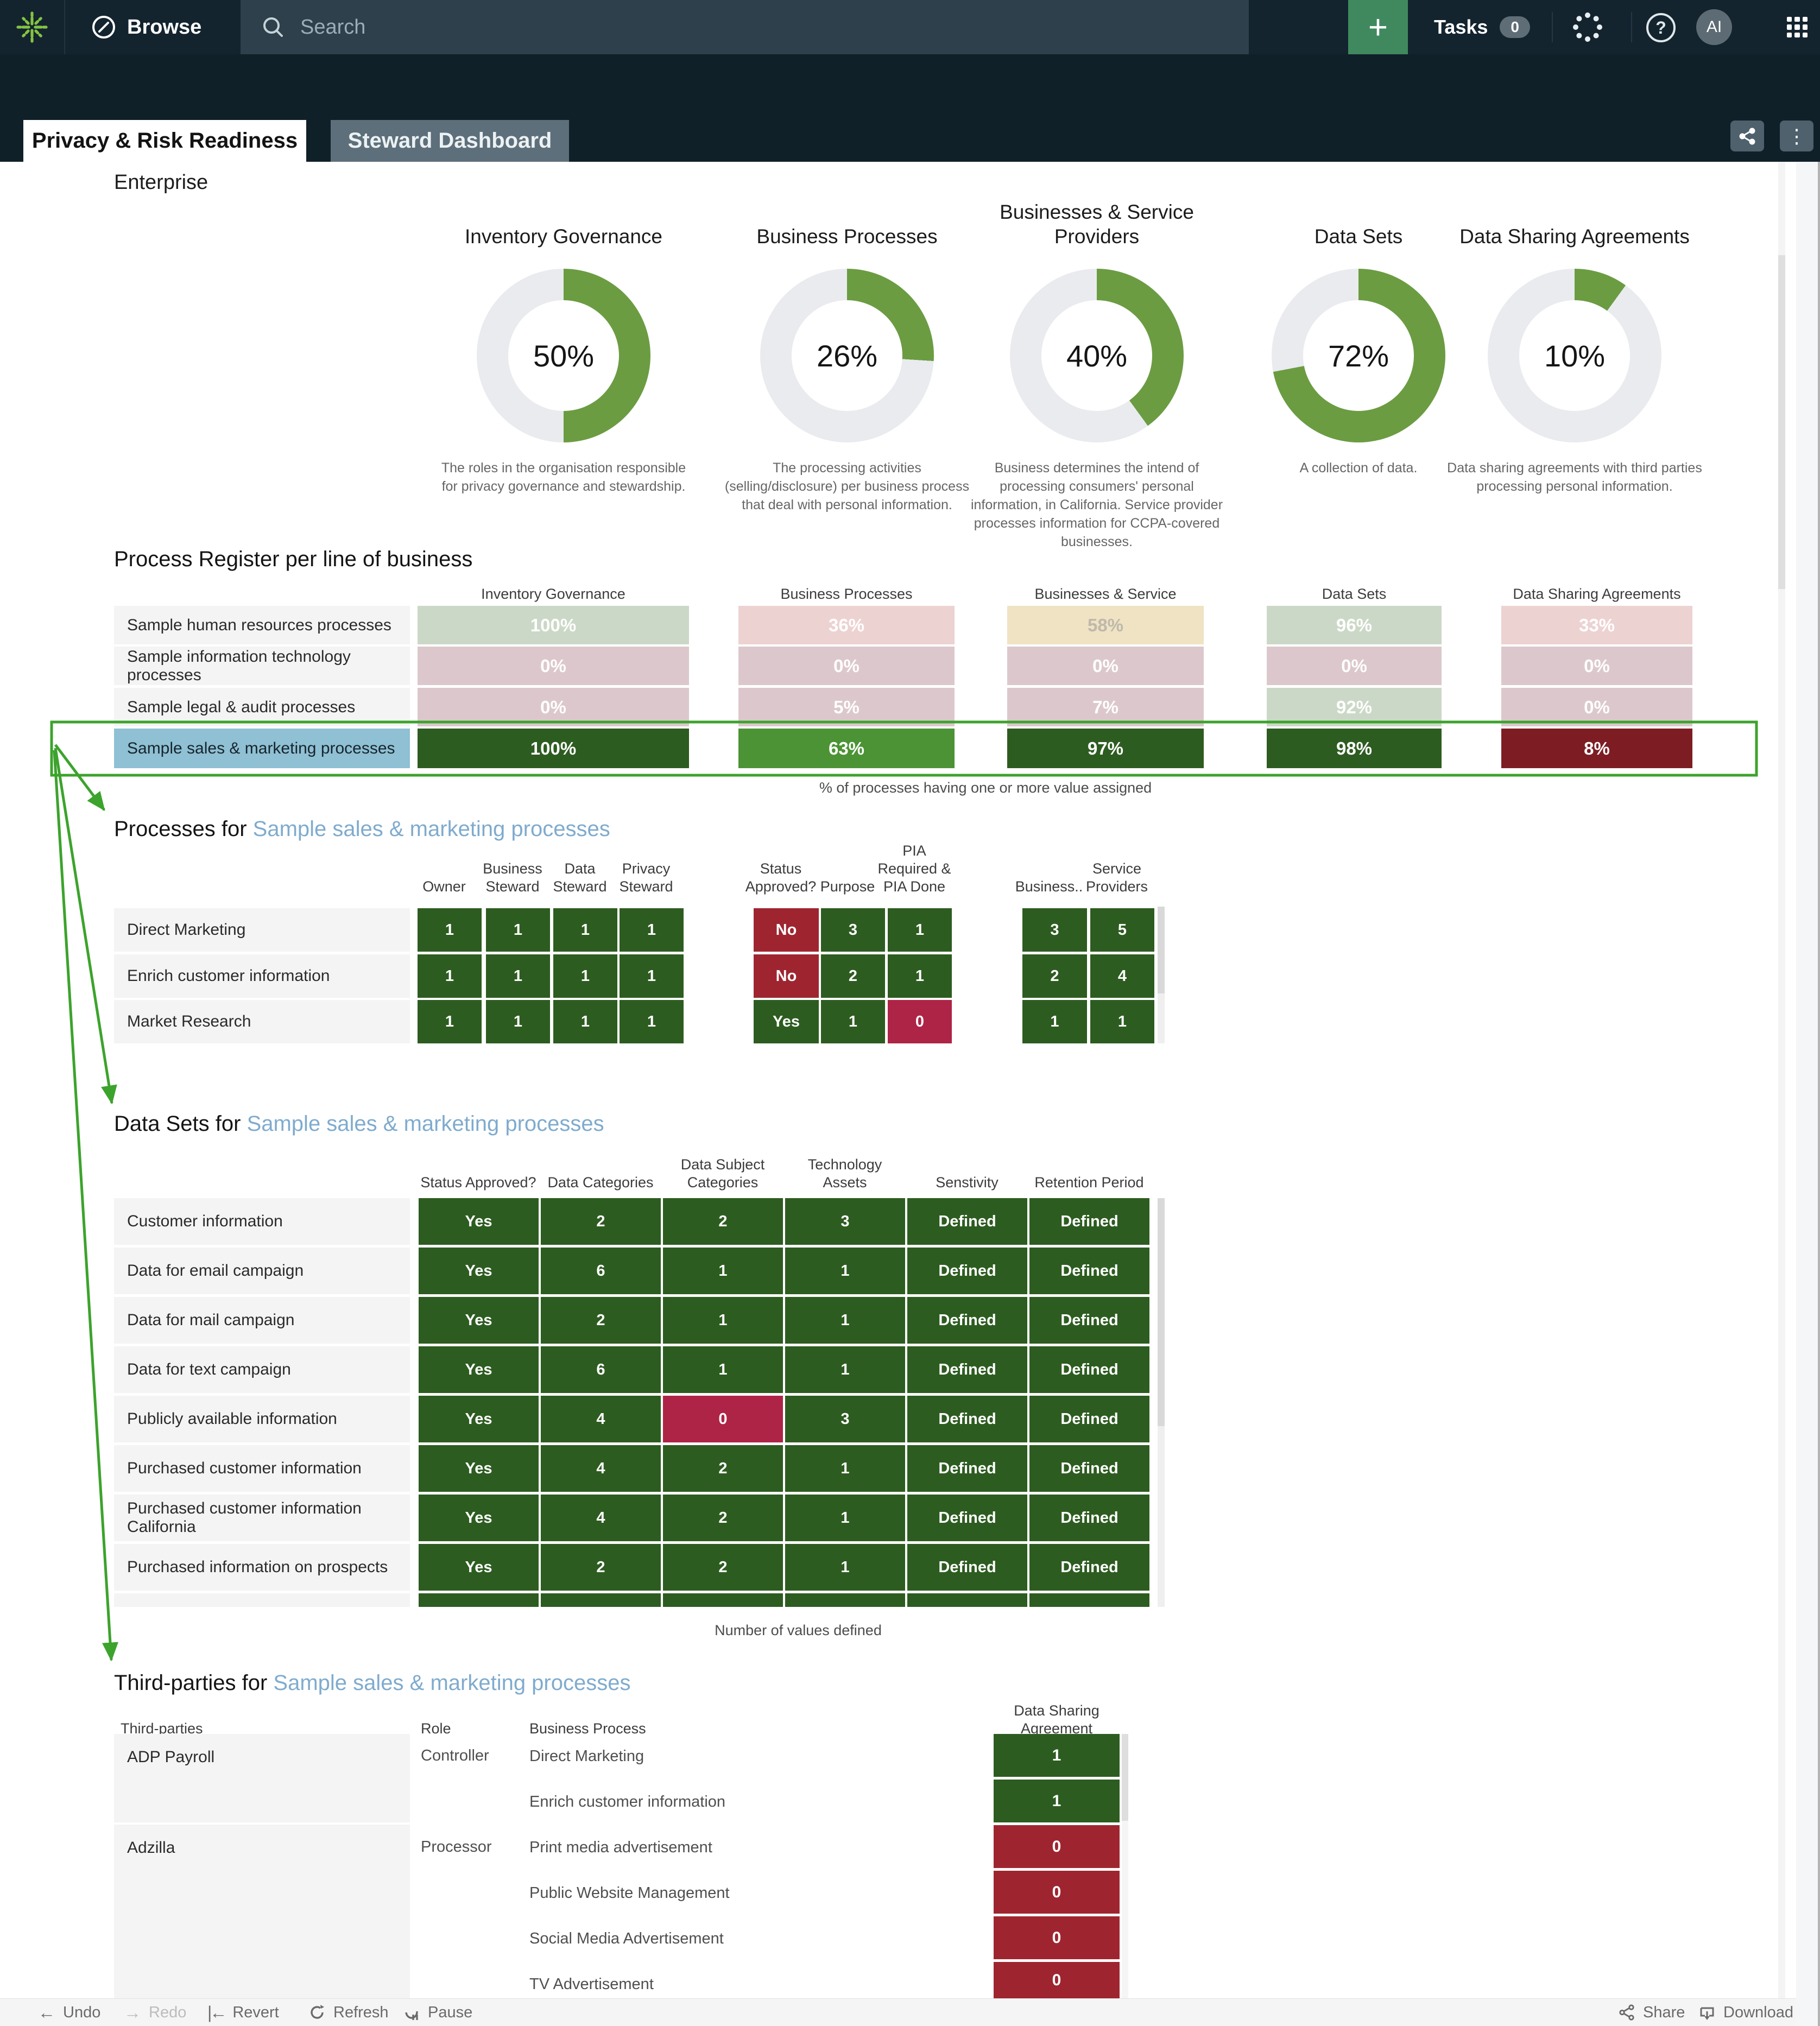 The image size is (1820, 2026). What do you see at coordinates (846, 594) in the screenshot?
I see `column-header: Business Processes` at bounding box center [846, 594].